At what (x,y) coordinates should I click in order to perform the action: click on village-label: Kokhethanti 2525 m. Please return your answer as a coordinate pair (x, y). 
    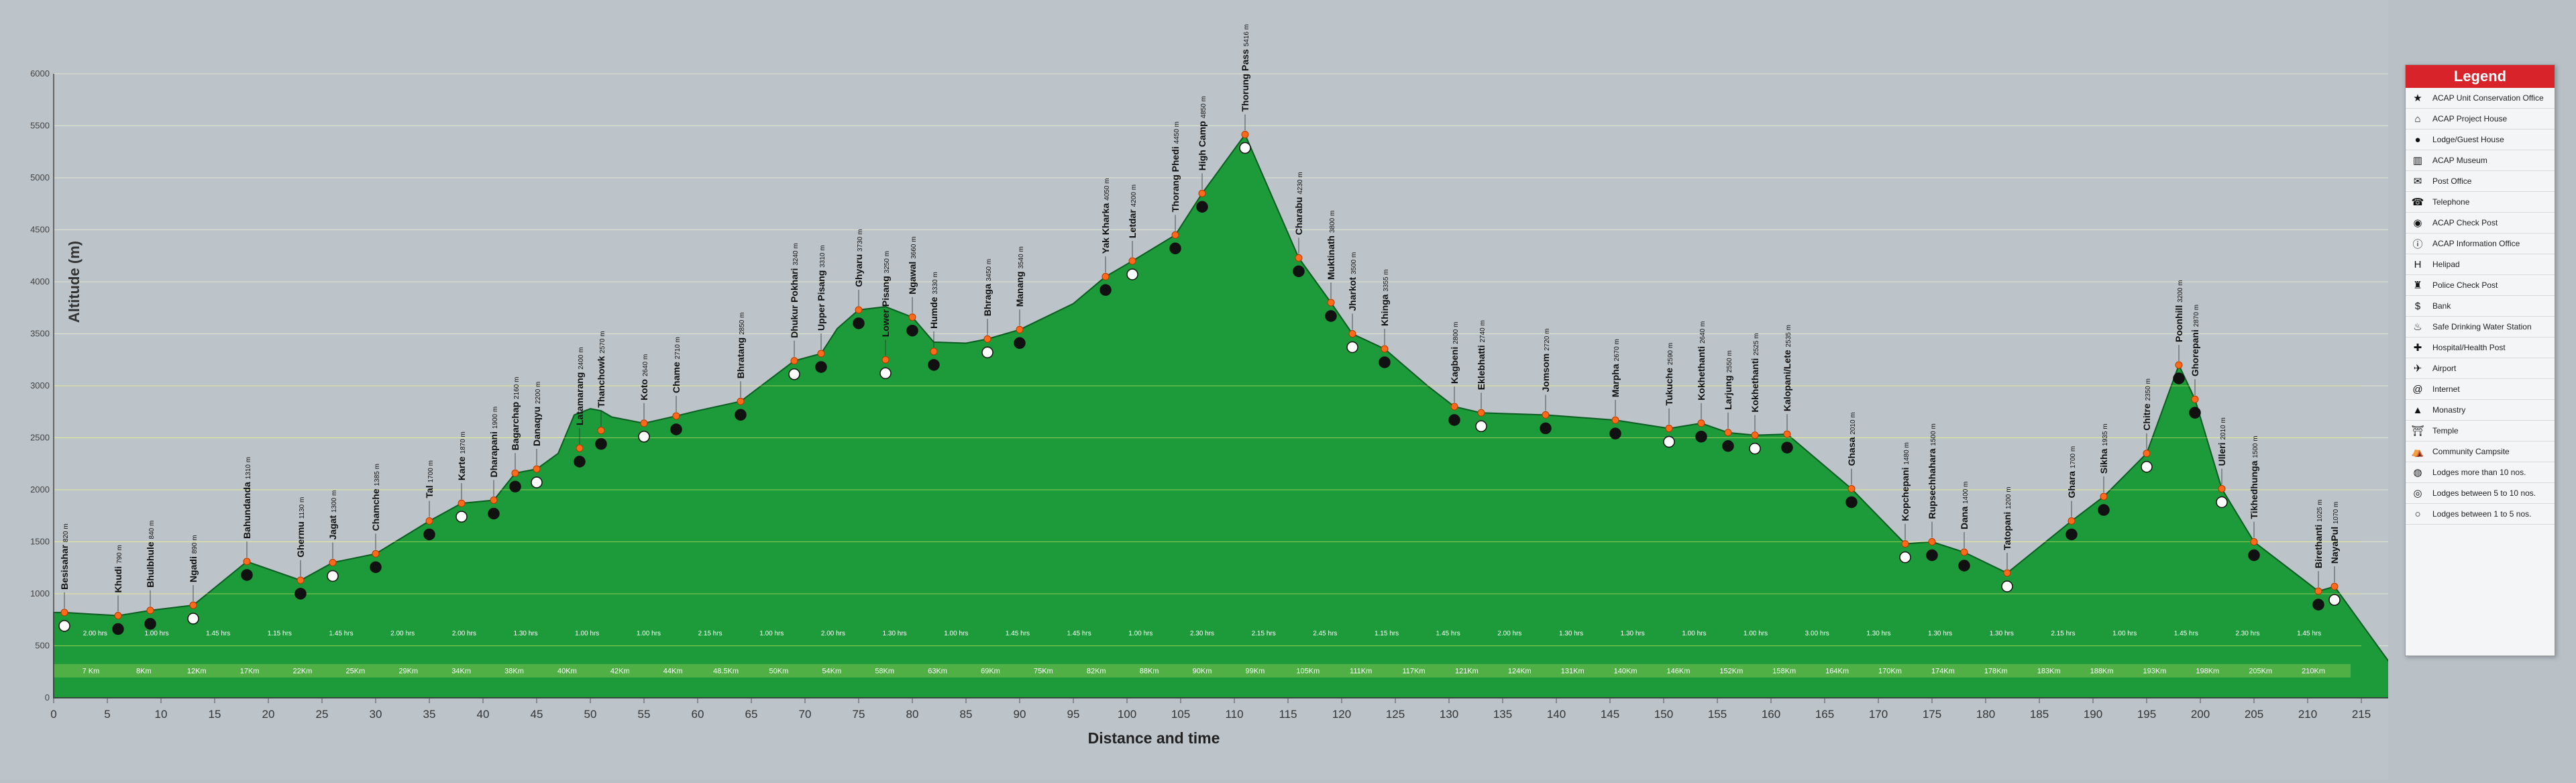
    Looking at the image, I should click on (1755, 372).